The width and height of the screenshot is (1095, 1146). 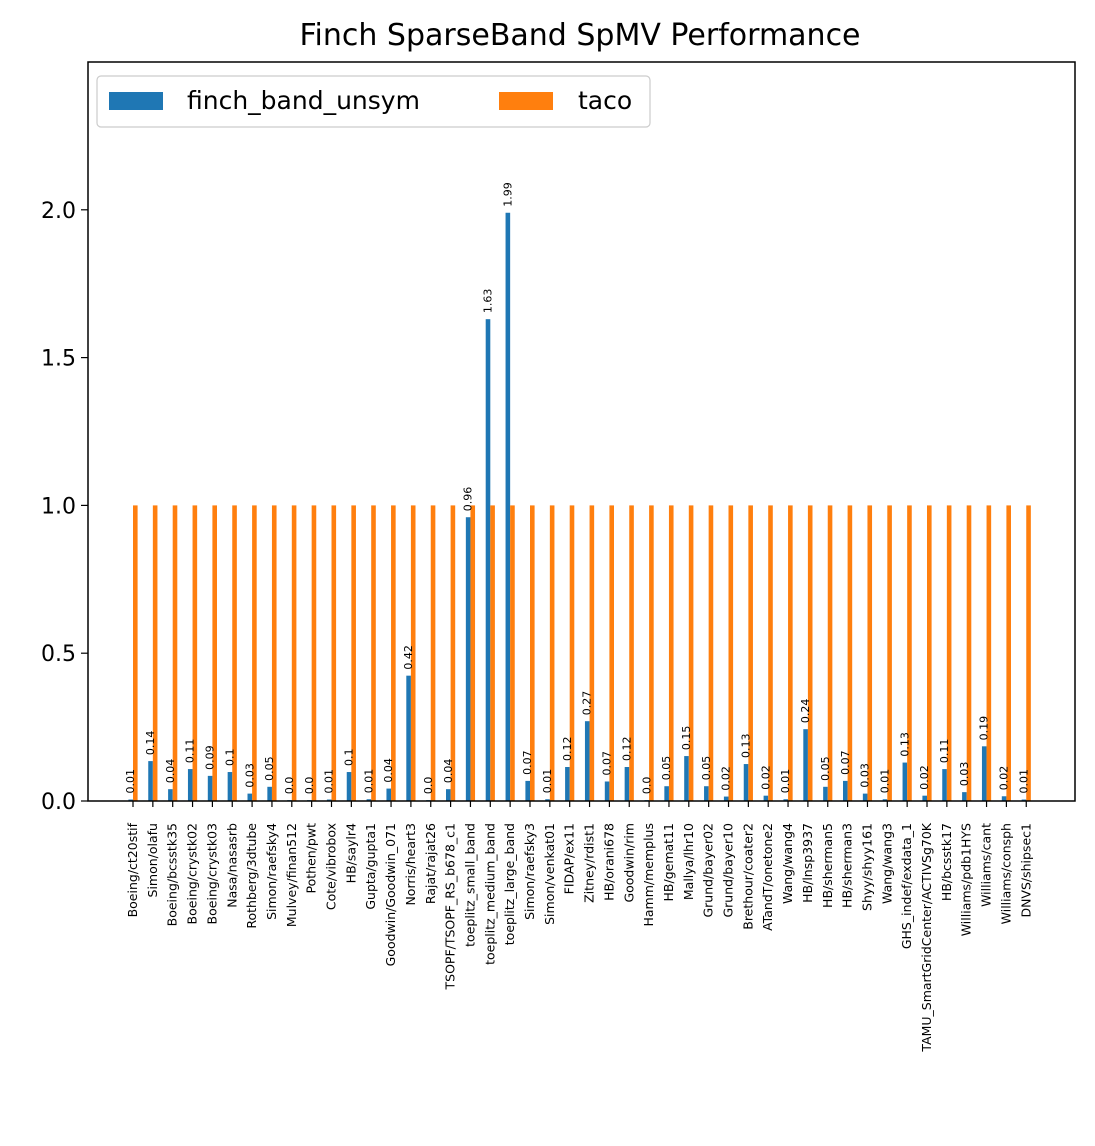 What do you see at coordinates (847, 865) in the screenshot?
I see `x-tick-label: HB/sherman3` at bounding box center [847, 865].